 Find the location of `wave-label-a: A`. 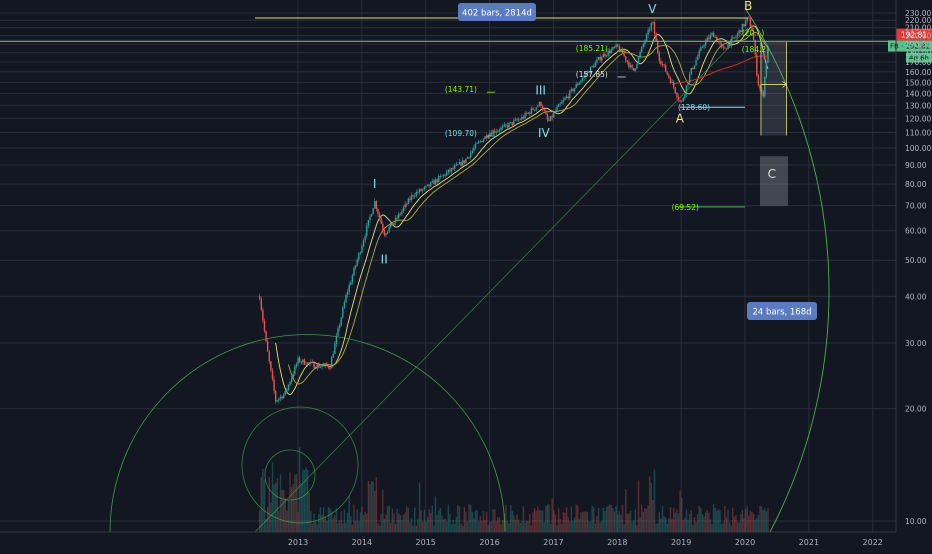

wave-label-a: A is located at coordinates (680, 119).